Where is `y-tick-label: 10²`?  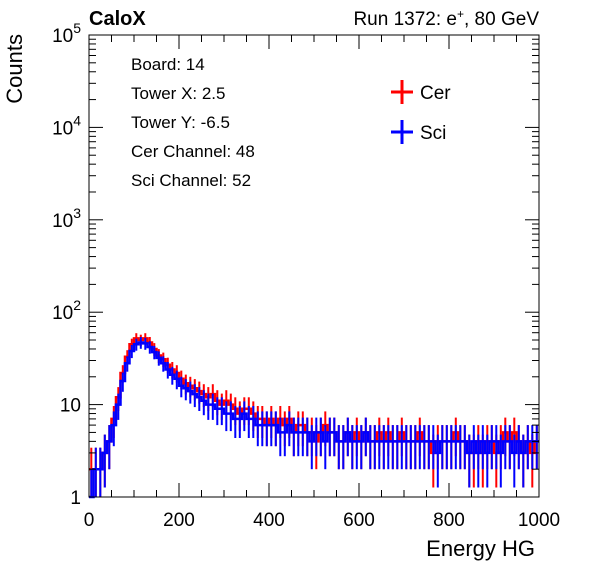 y-tick-label: 10² is located at coordinates (66, 310).